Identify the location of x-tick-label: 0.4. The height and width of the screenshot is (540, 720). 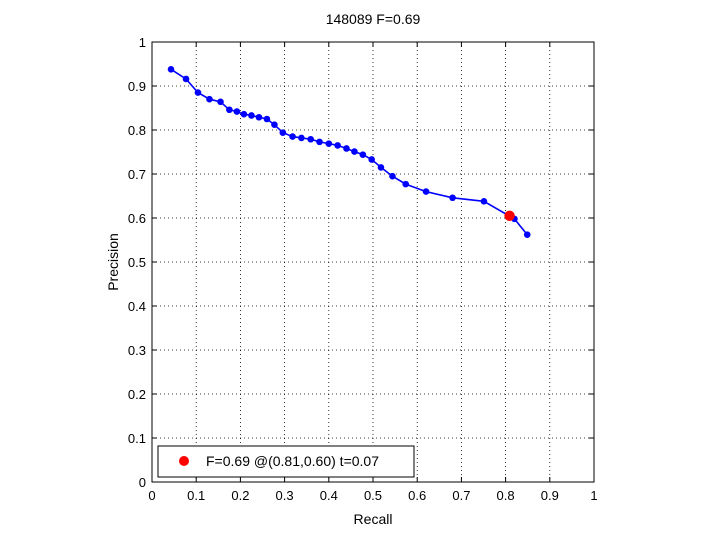
(329, 495).